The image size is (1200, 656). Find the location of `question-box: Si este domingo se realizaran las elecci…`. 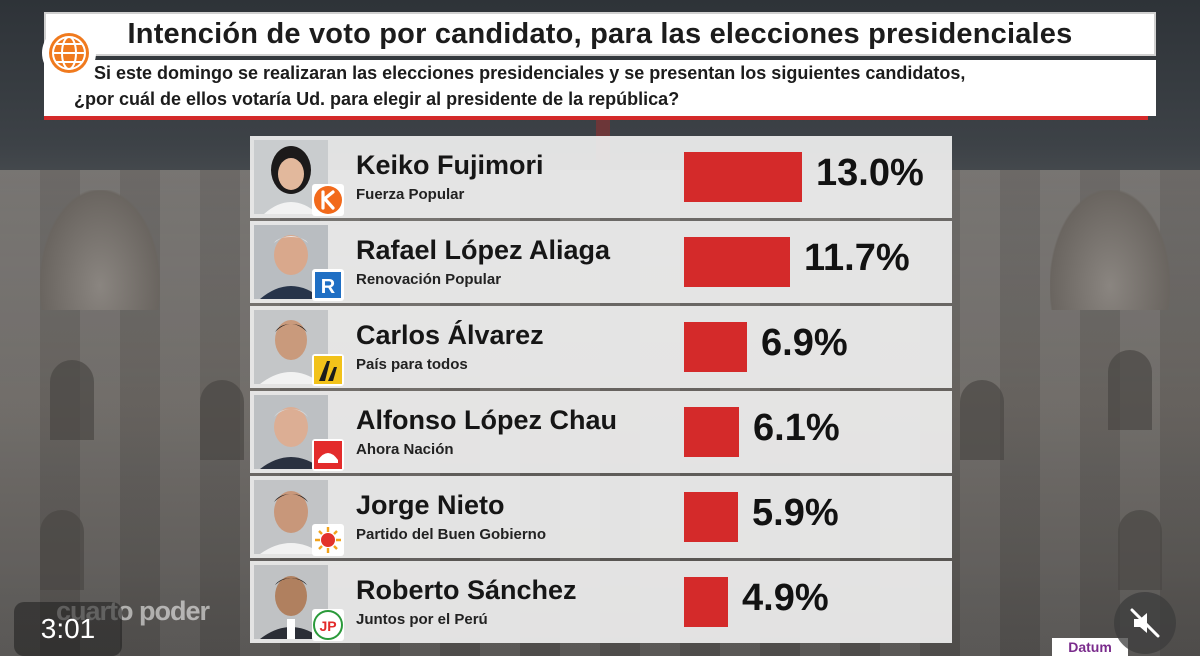

question-box: Si este domingo se realizaran las elecci… is located at coordinates (600, 88).